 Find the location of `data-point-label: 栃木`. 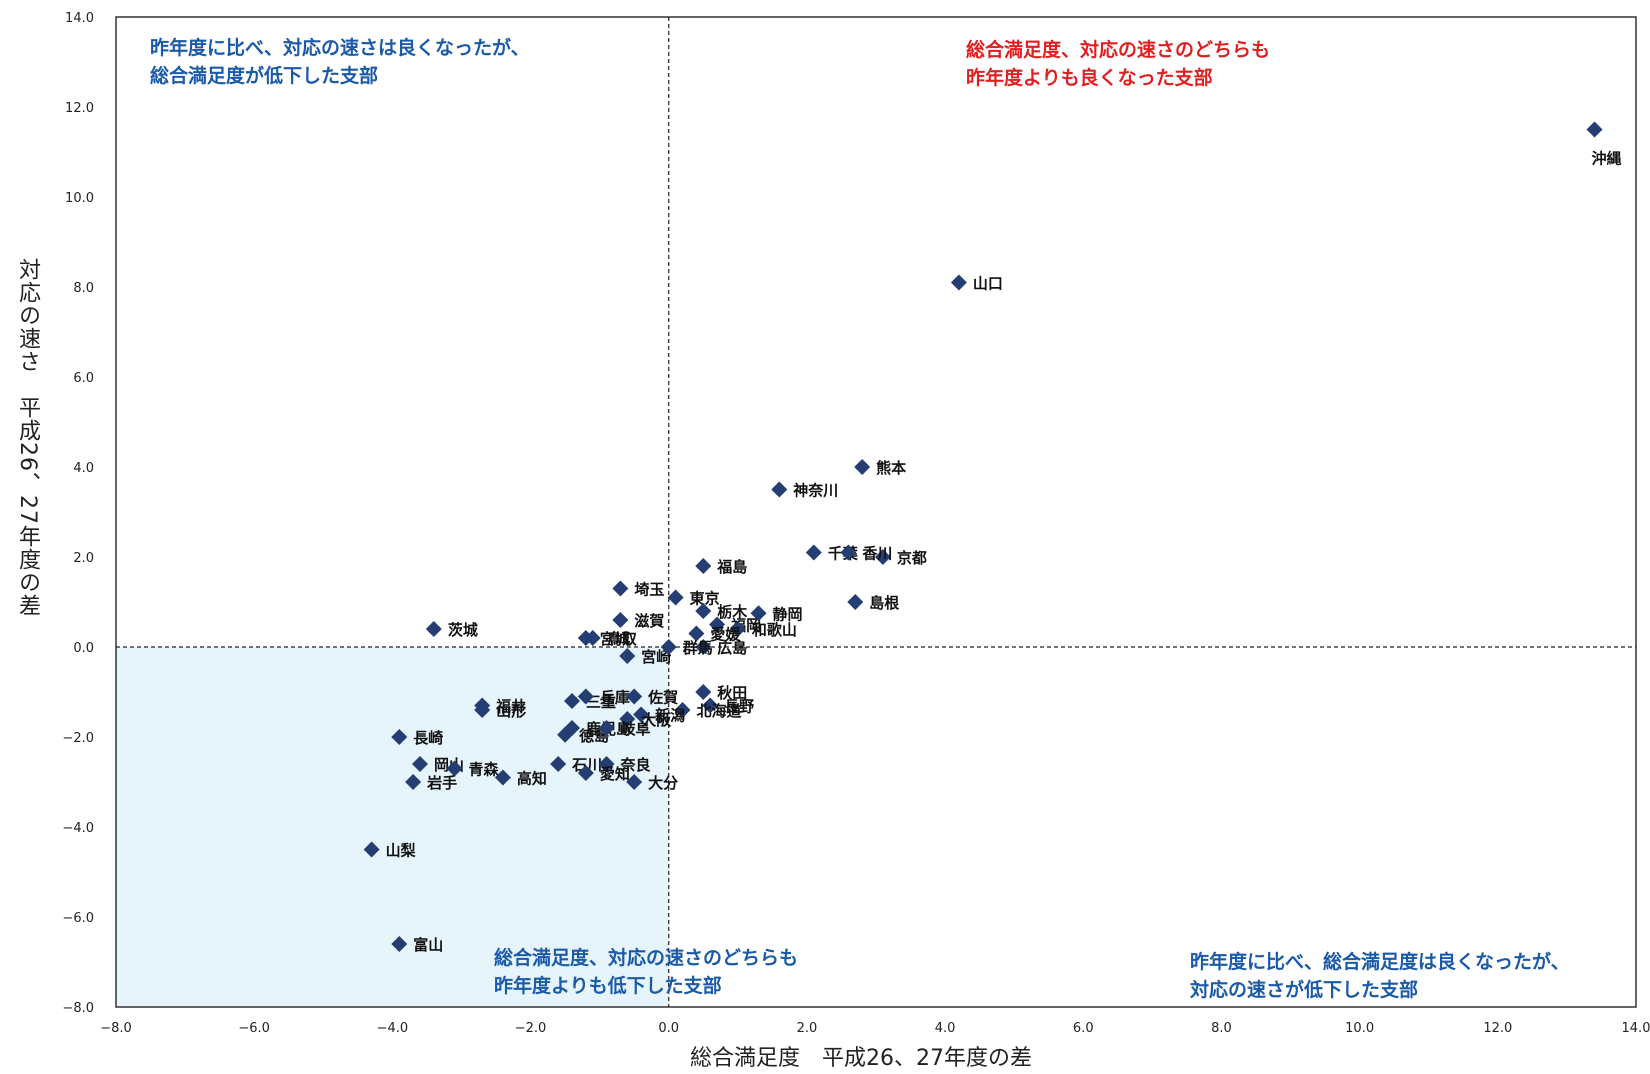

data-point-label: 栃木 is located at coordinates (732, 612).